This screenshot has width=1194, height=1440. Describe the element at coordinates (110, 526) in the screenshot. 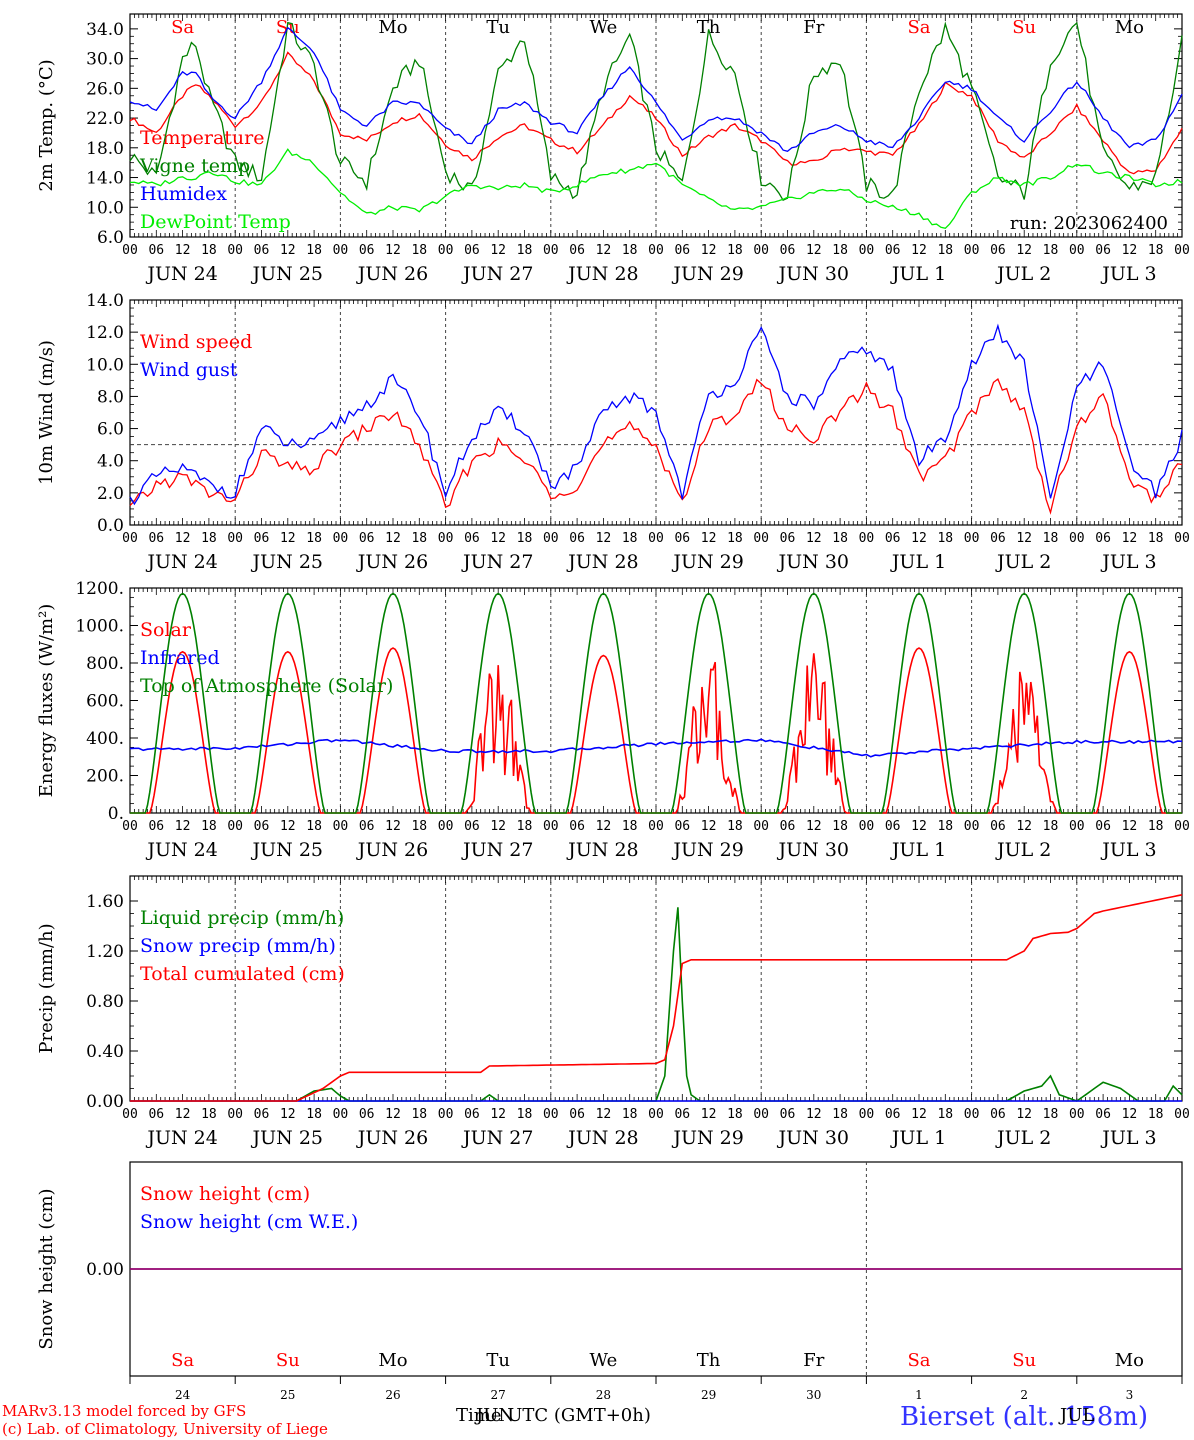

I see `y-tick-label: 0.0` at that location.